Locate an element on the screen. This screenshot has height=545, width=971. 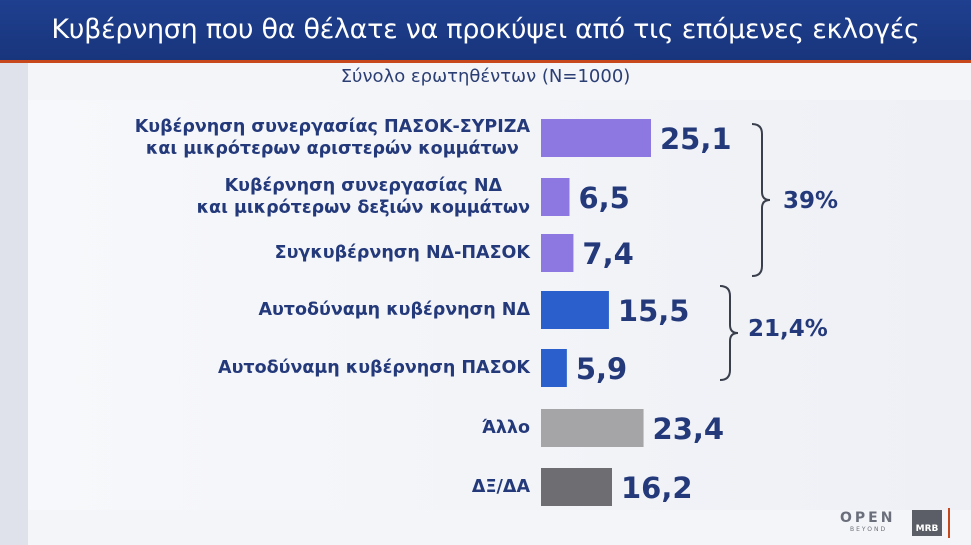
category-label-line: Αυτοδύναμη κυβέρνηση ΠΑΣΟΚ is located at coordinates (374, 368).